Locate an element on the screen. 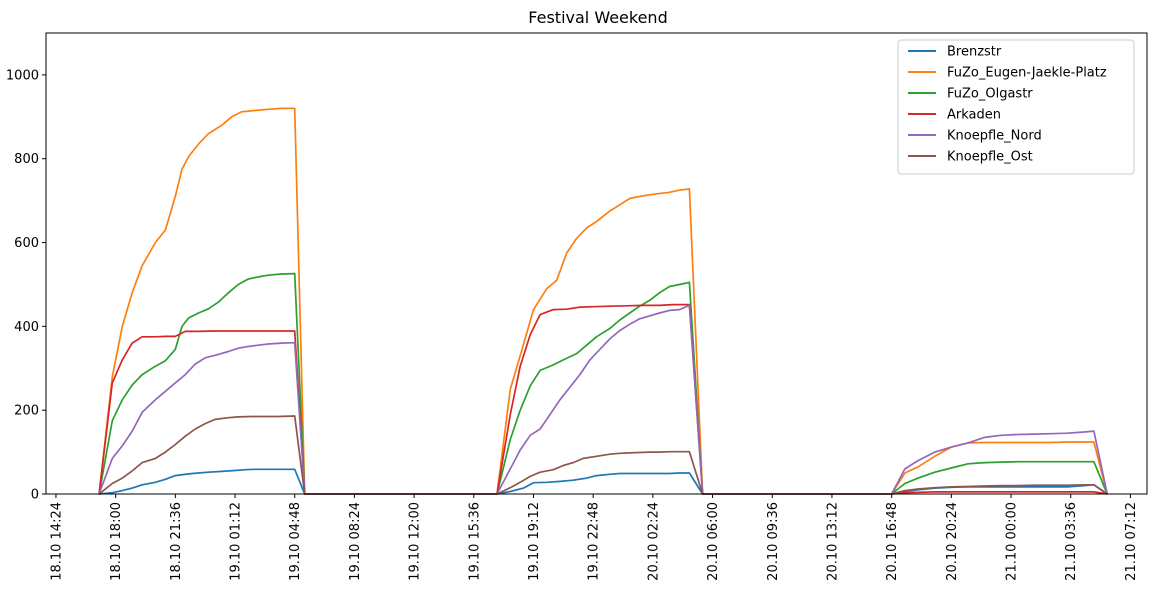  x-tick-label-18: 21.10 07:12 is located at coordinates (1131, 541).